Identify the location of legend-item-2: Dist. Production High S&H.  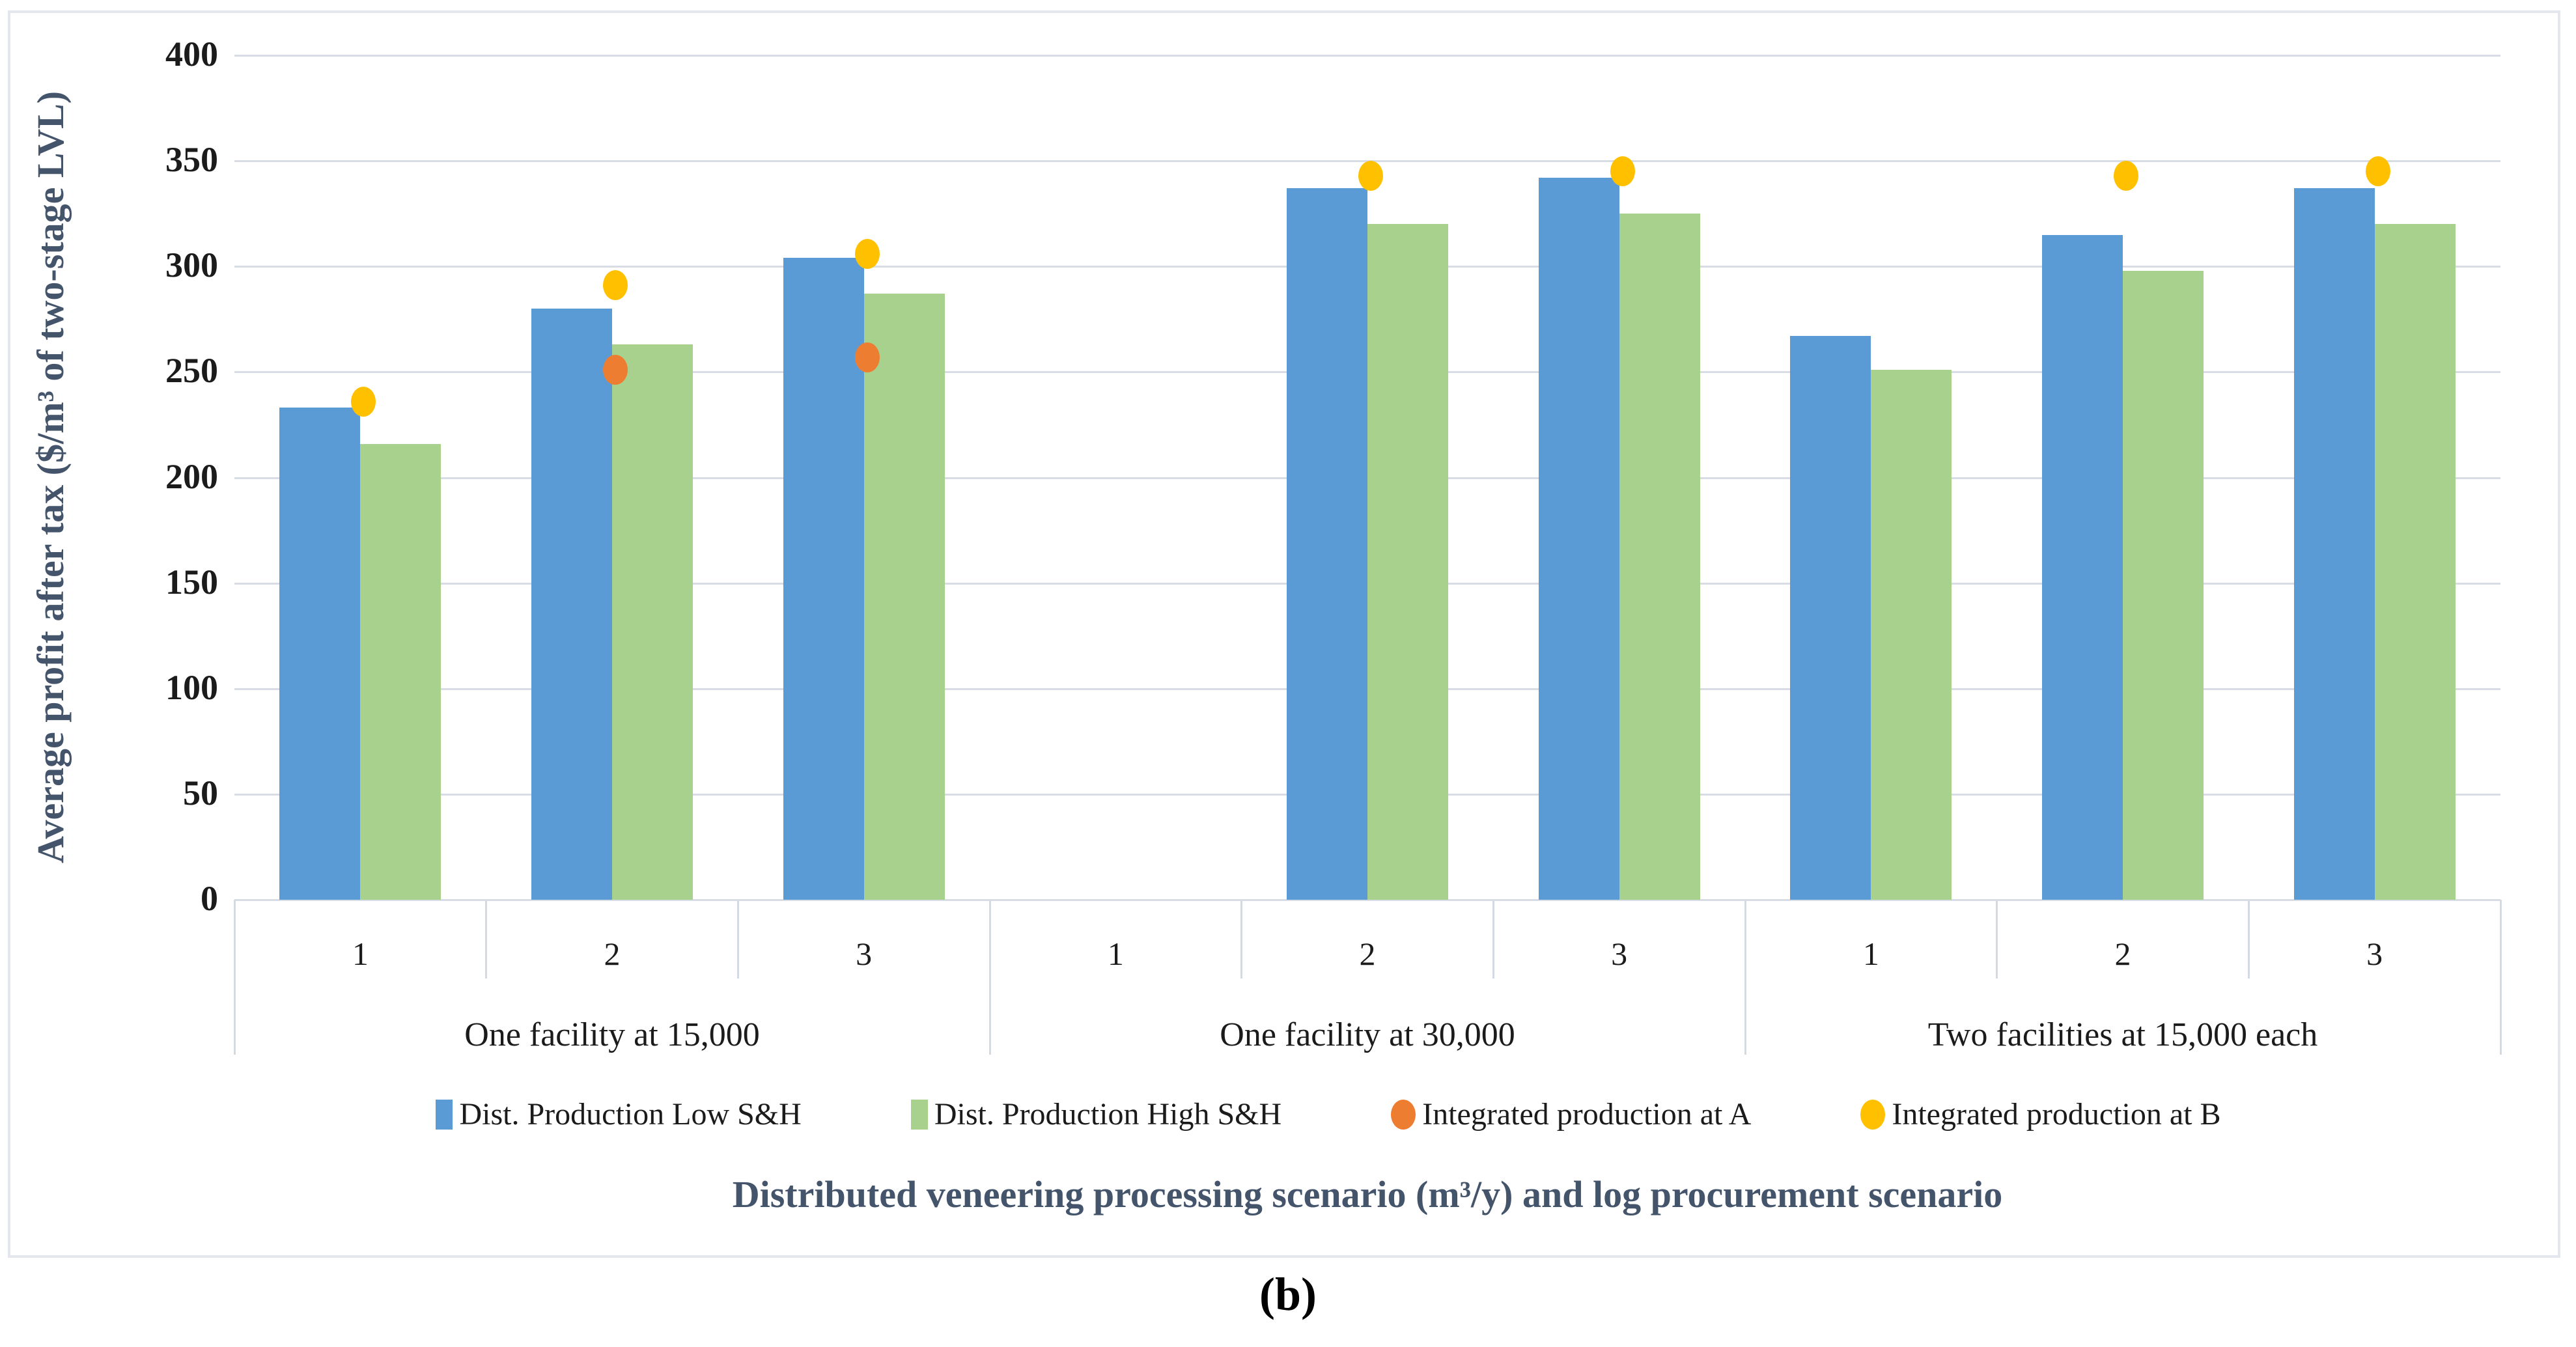
(1096, 1114).